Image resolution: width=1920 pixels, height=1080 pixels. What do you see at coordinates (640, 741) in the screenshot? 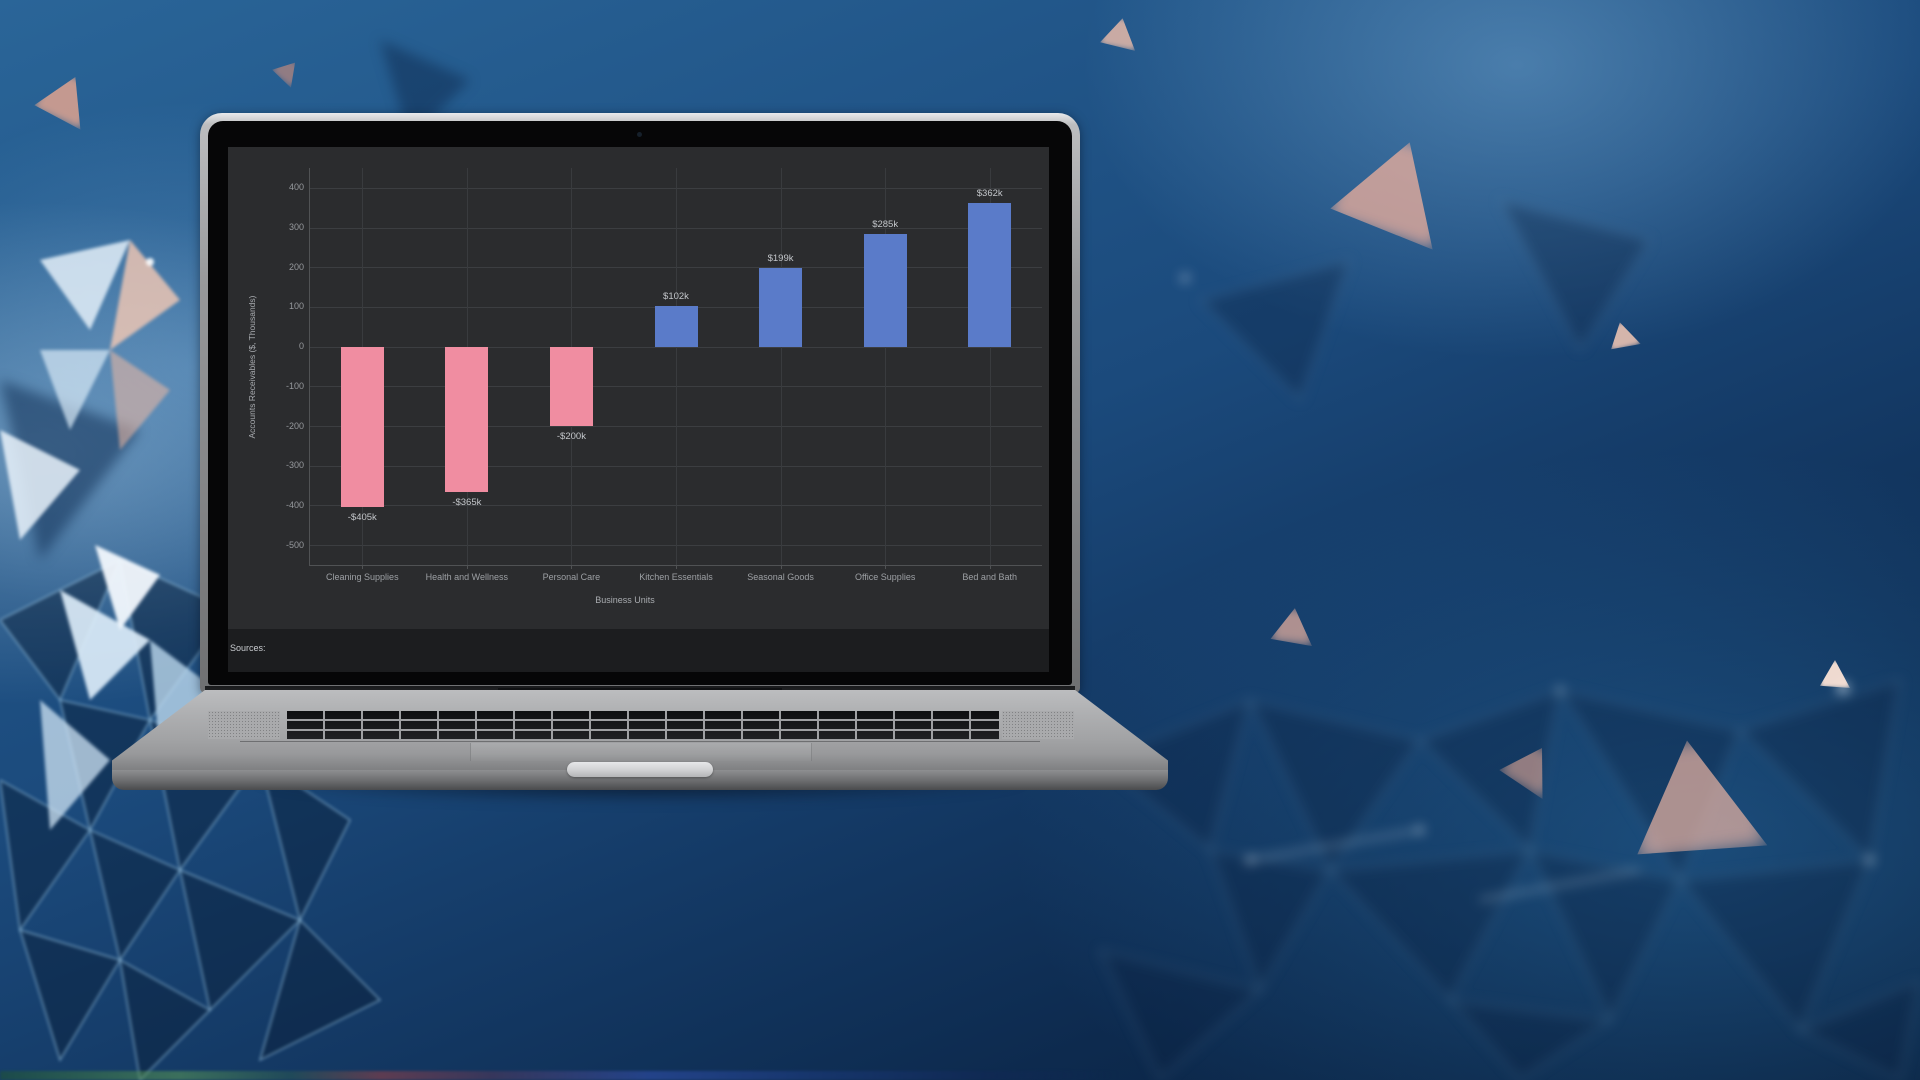
I see `keyboard-divider` at bounding box center [640, 741].